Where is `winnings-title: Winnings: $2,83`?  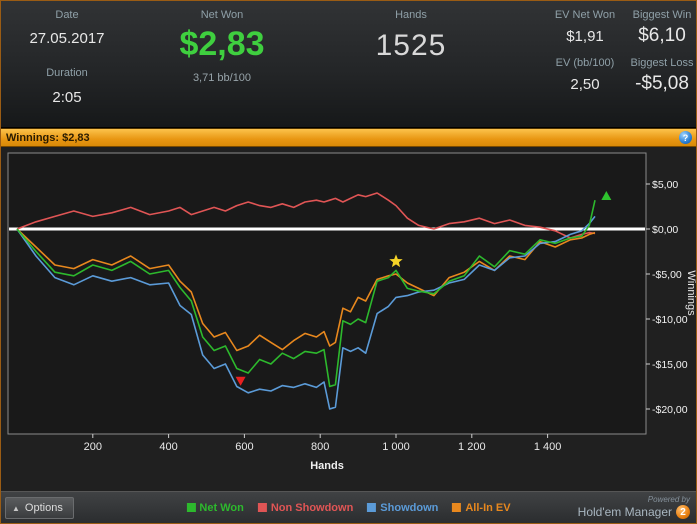 winnings-title: Winnings: $2,83 is located at coordinates (48, 137).